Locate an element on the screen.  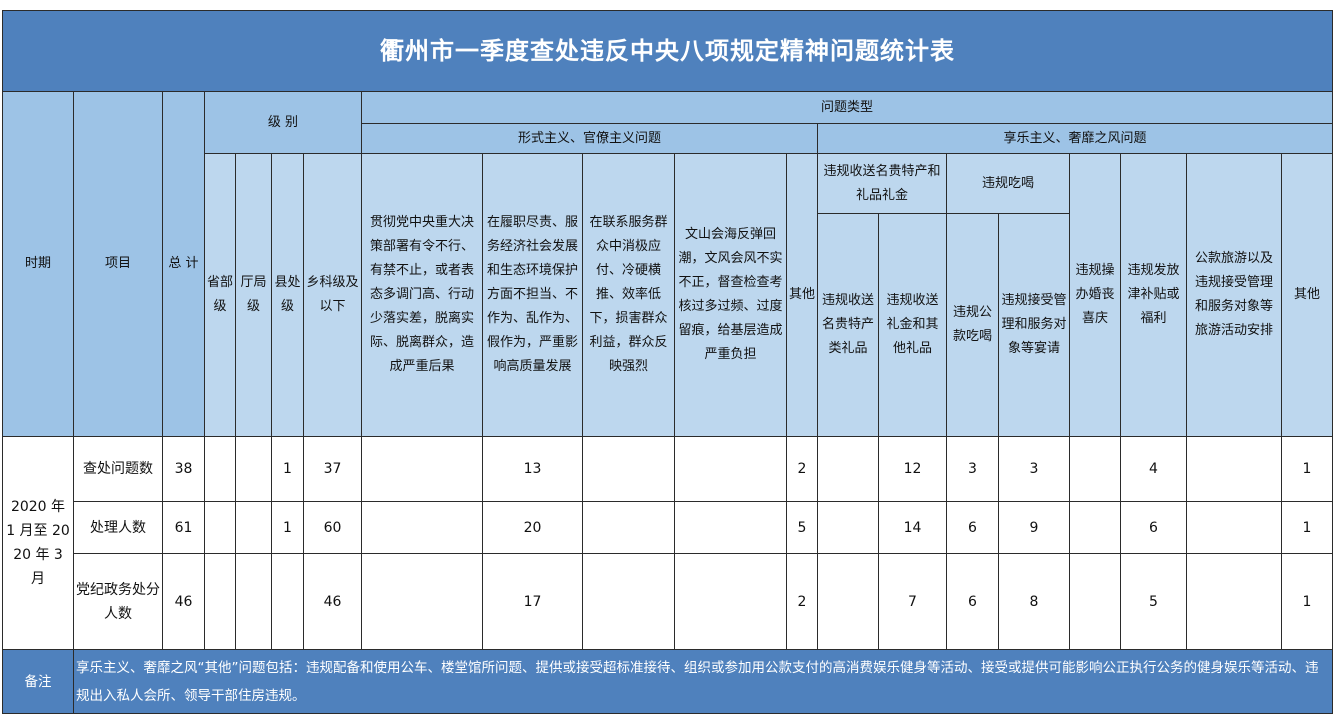
value-cell: 7 is located at coordinates (912, 601).